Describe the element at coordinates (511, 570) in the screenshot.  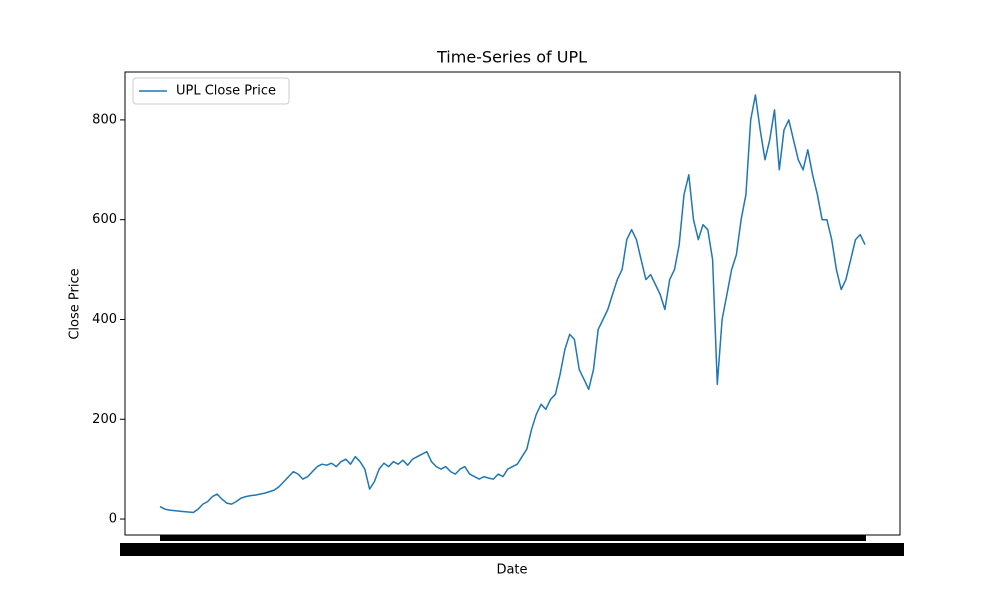
I see `x-axis-label: Date` at that location.